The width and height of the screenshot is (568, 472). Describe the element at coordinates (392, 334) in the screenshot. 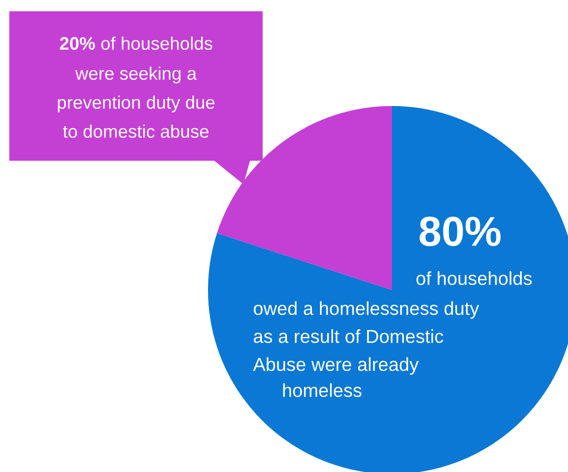

I see `text: of households owed a homelessness duty as a result of Domestic Abuse were already homeless` at that location.